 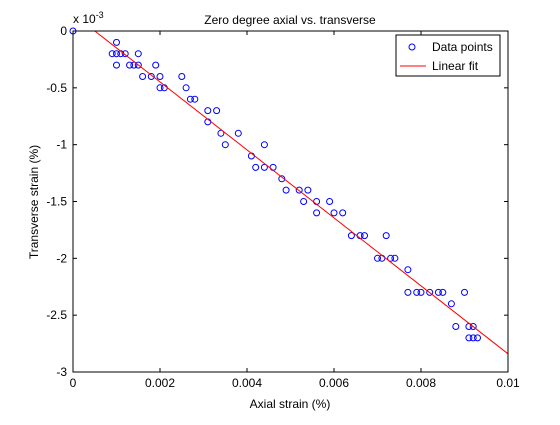 I want to click on chart-title: Zero degree axial vs. transverse, so click(x=290, y=20).